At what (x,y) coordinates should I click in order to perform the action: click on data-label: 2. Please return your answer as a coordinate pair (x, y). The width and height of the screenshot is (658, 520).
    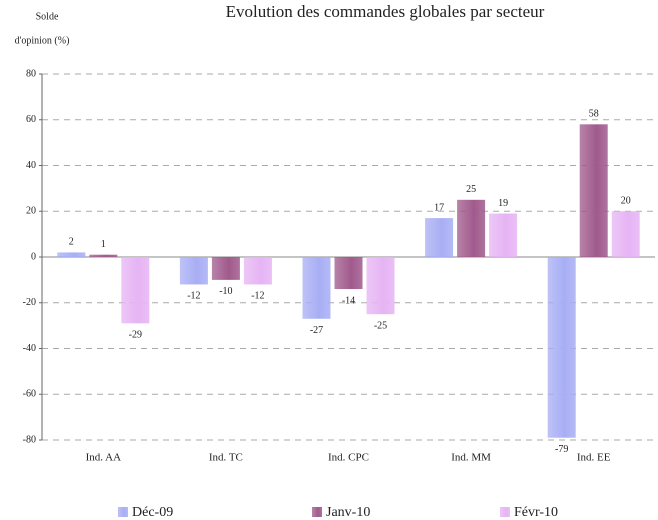
    Looking at the image, I should click on (71, 242).